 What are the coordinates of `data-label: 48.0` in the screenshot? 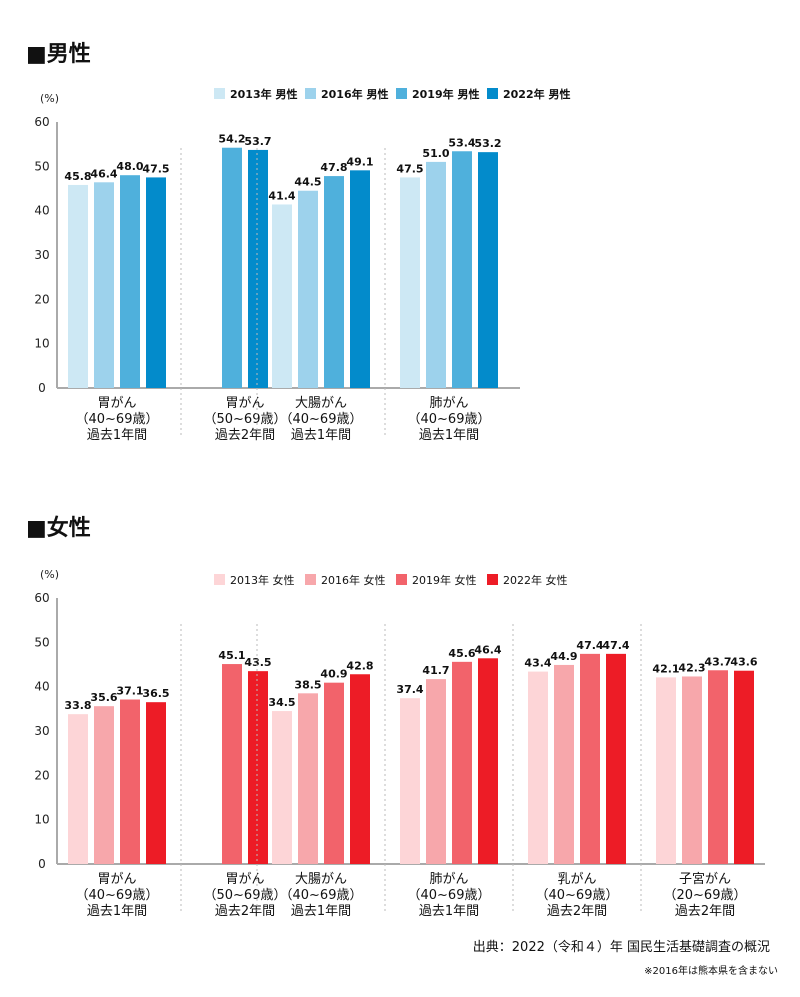 It's located at (129, 166).